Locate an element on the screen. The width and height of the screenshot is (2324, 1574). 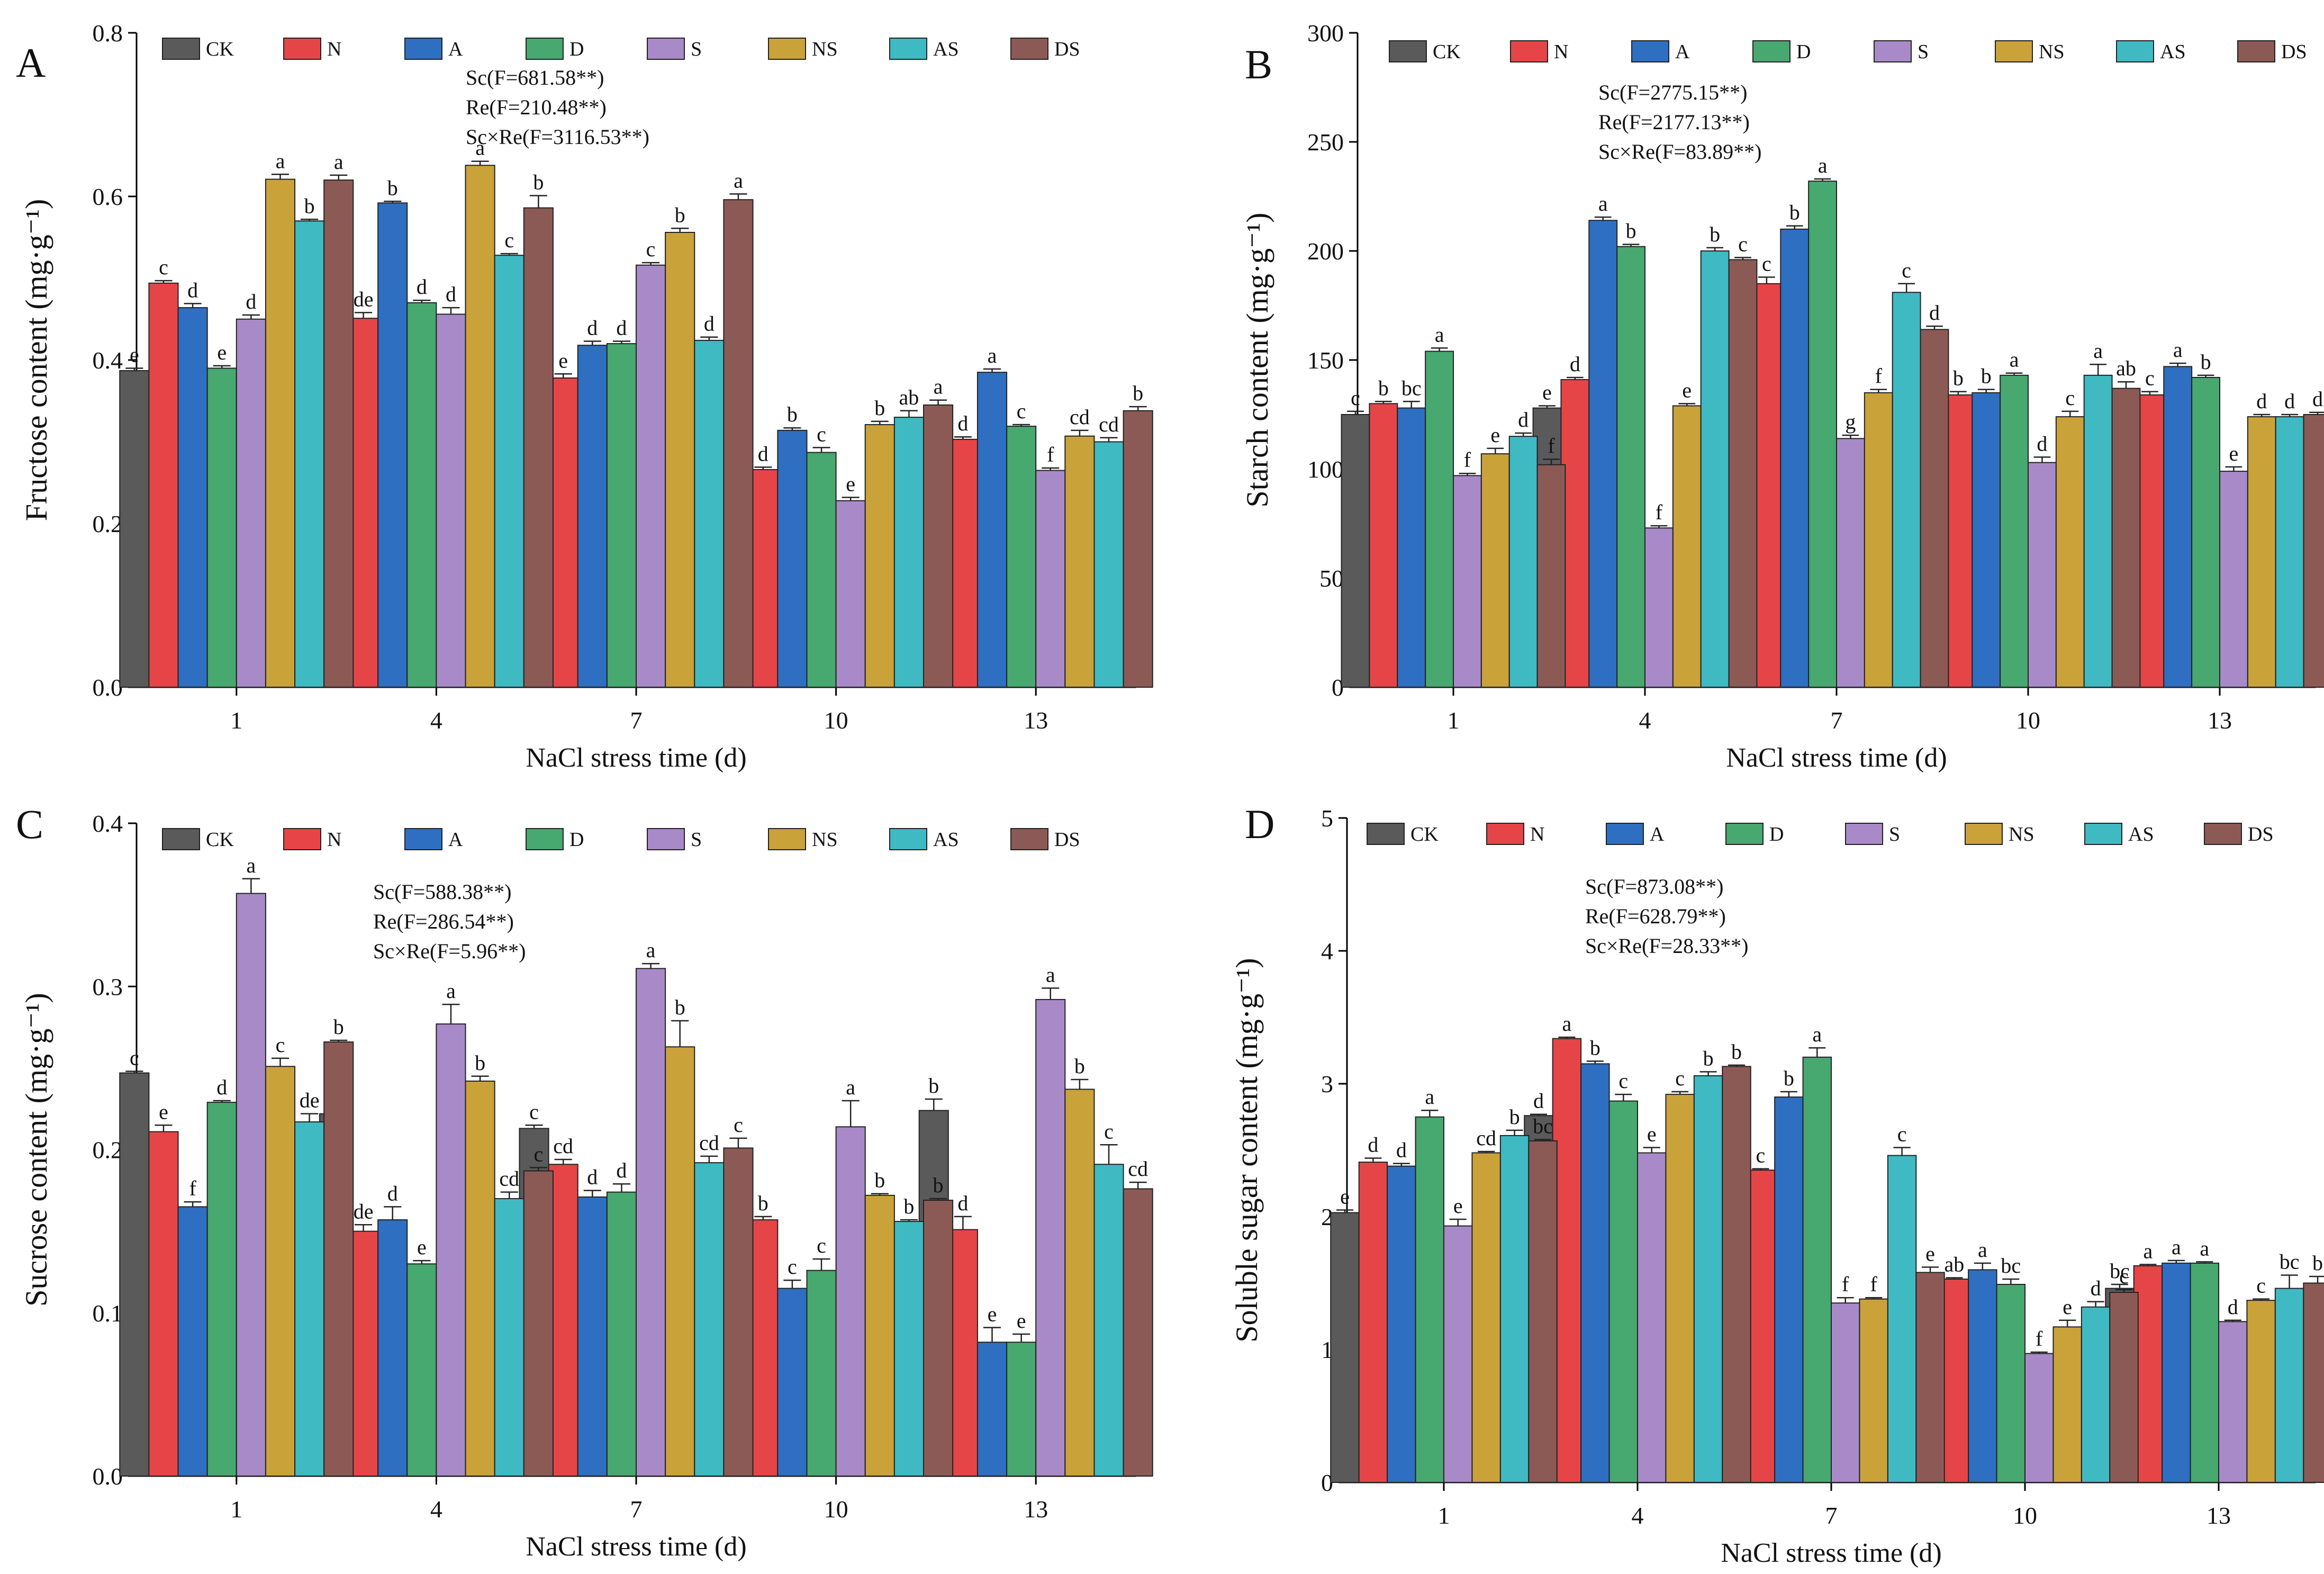
legend-label: CK is located at coordinates (220, 49).